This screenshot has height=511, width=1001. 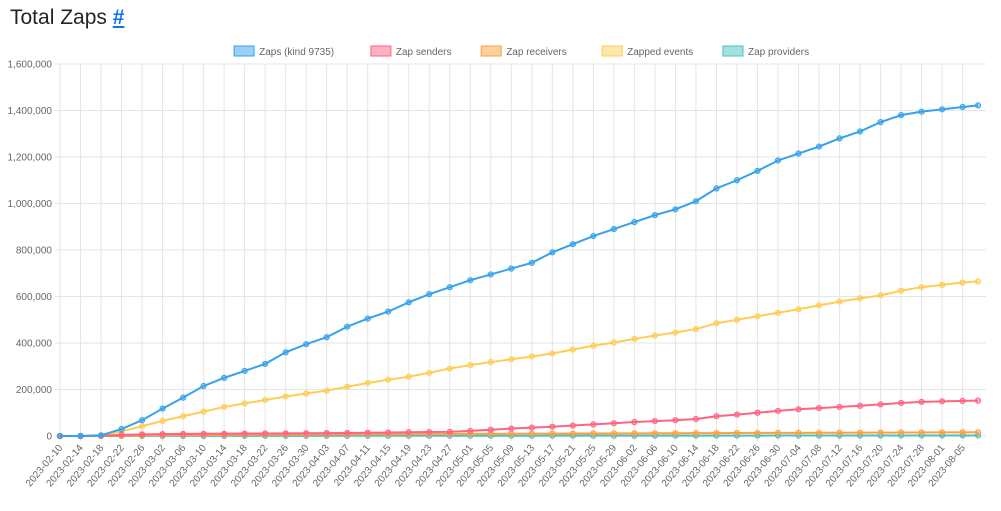 What do you see at coordinates (778, 52) in the screenshot?
I see `legend-item: Zap providers` at bounding box center [778, 52].